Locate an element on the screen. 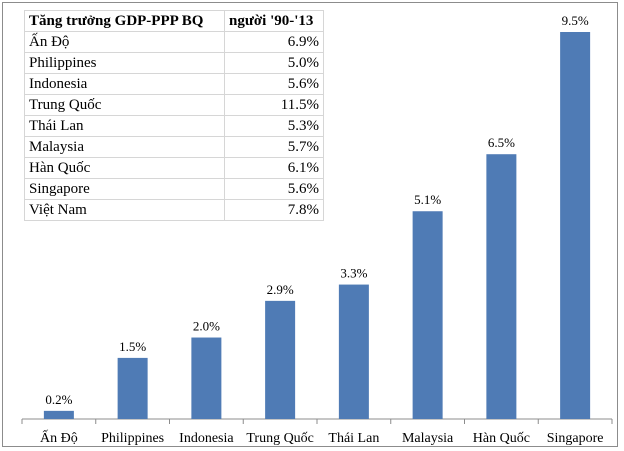 Image resolution: width=624 pixels, height=451 pixels. x-tick-label: Malaysia is located at coordinates (428, 438).